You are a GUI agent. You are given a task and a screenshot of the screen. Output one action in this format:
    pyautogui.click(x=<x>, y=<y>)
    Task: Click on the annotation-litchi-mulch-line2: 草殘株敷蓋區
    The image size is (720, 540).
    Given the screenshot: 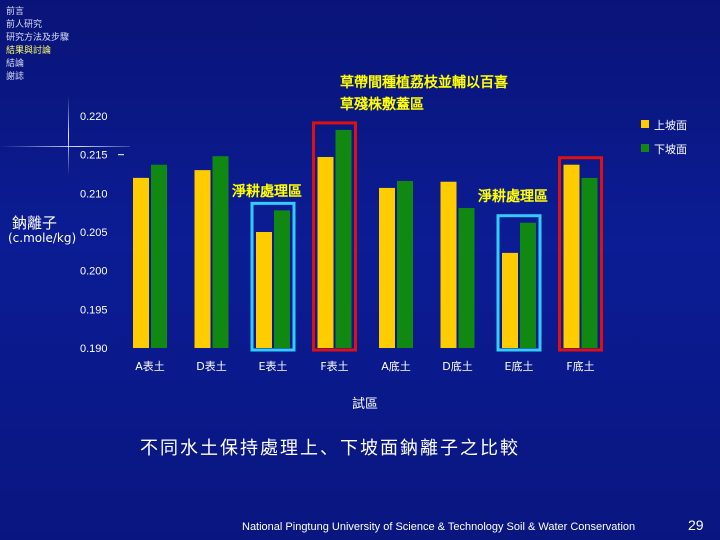 What is the action you would take?
    pyautogui.click(x=382, y=105)
    